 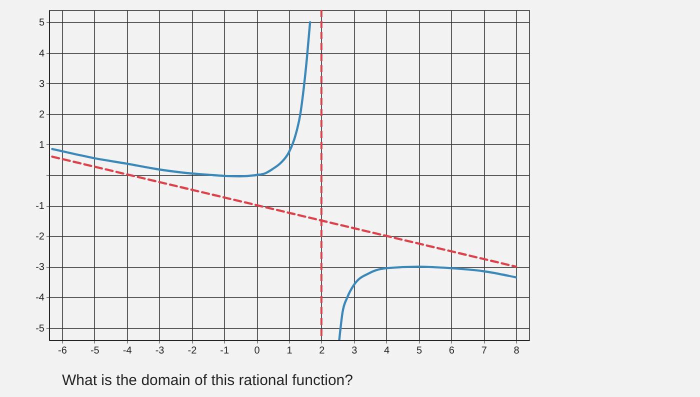 What do you see at coordinates (517, 351) in the screenshot?
I see `x-tick-label: 8` at bounding box center [517, 351].